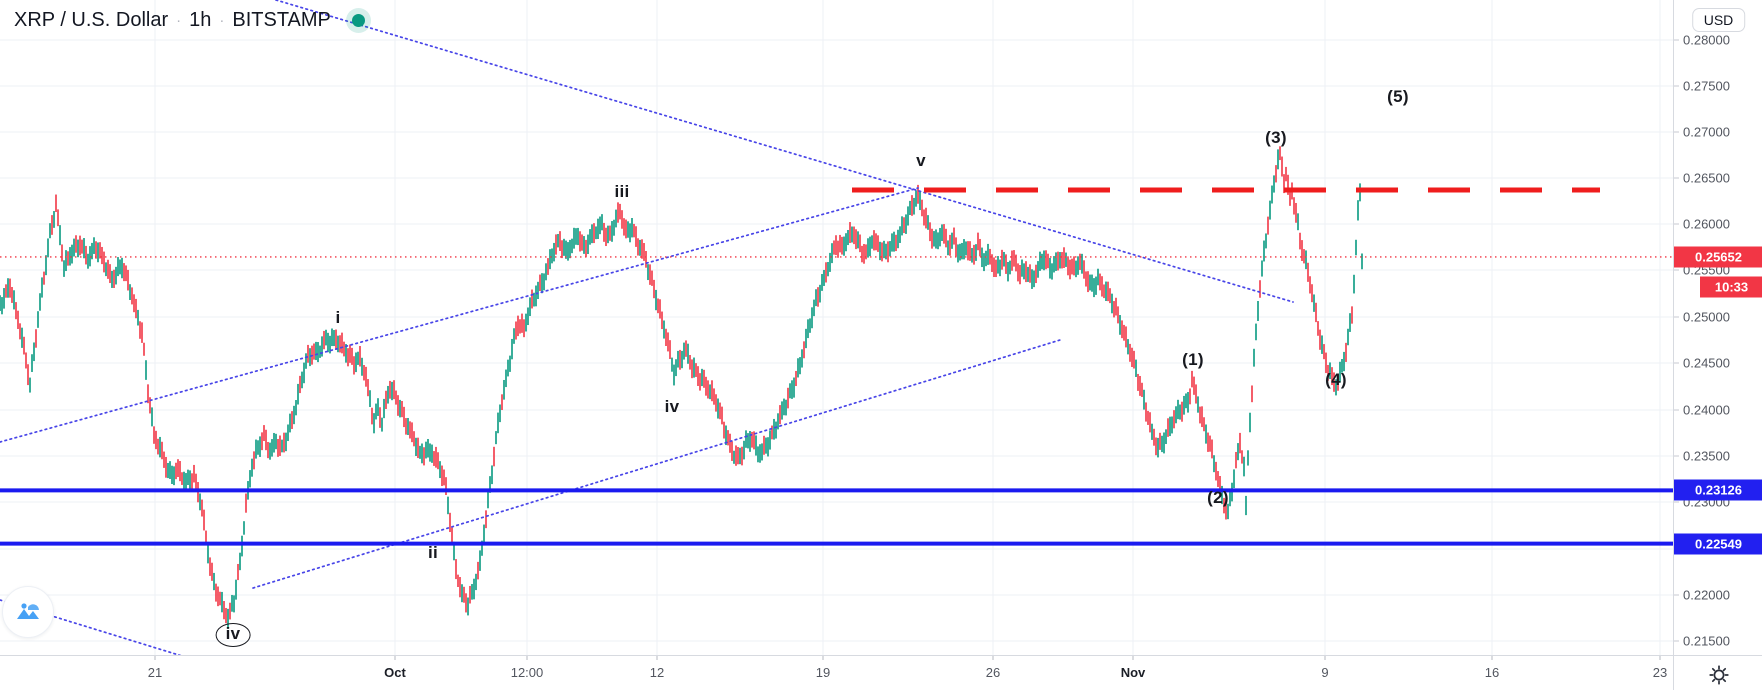 The image size is (1762, 690). Describe the element at coordinates (1706, 132) in the screenshot. I see `price-axis-label: 0.27000` at that location.